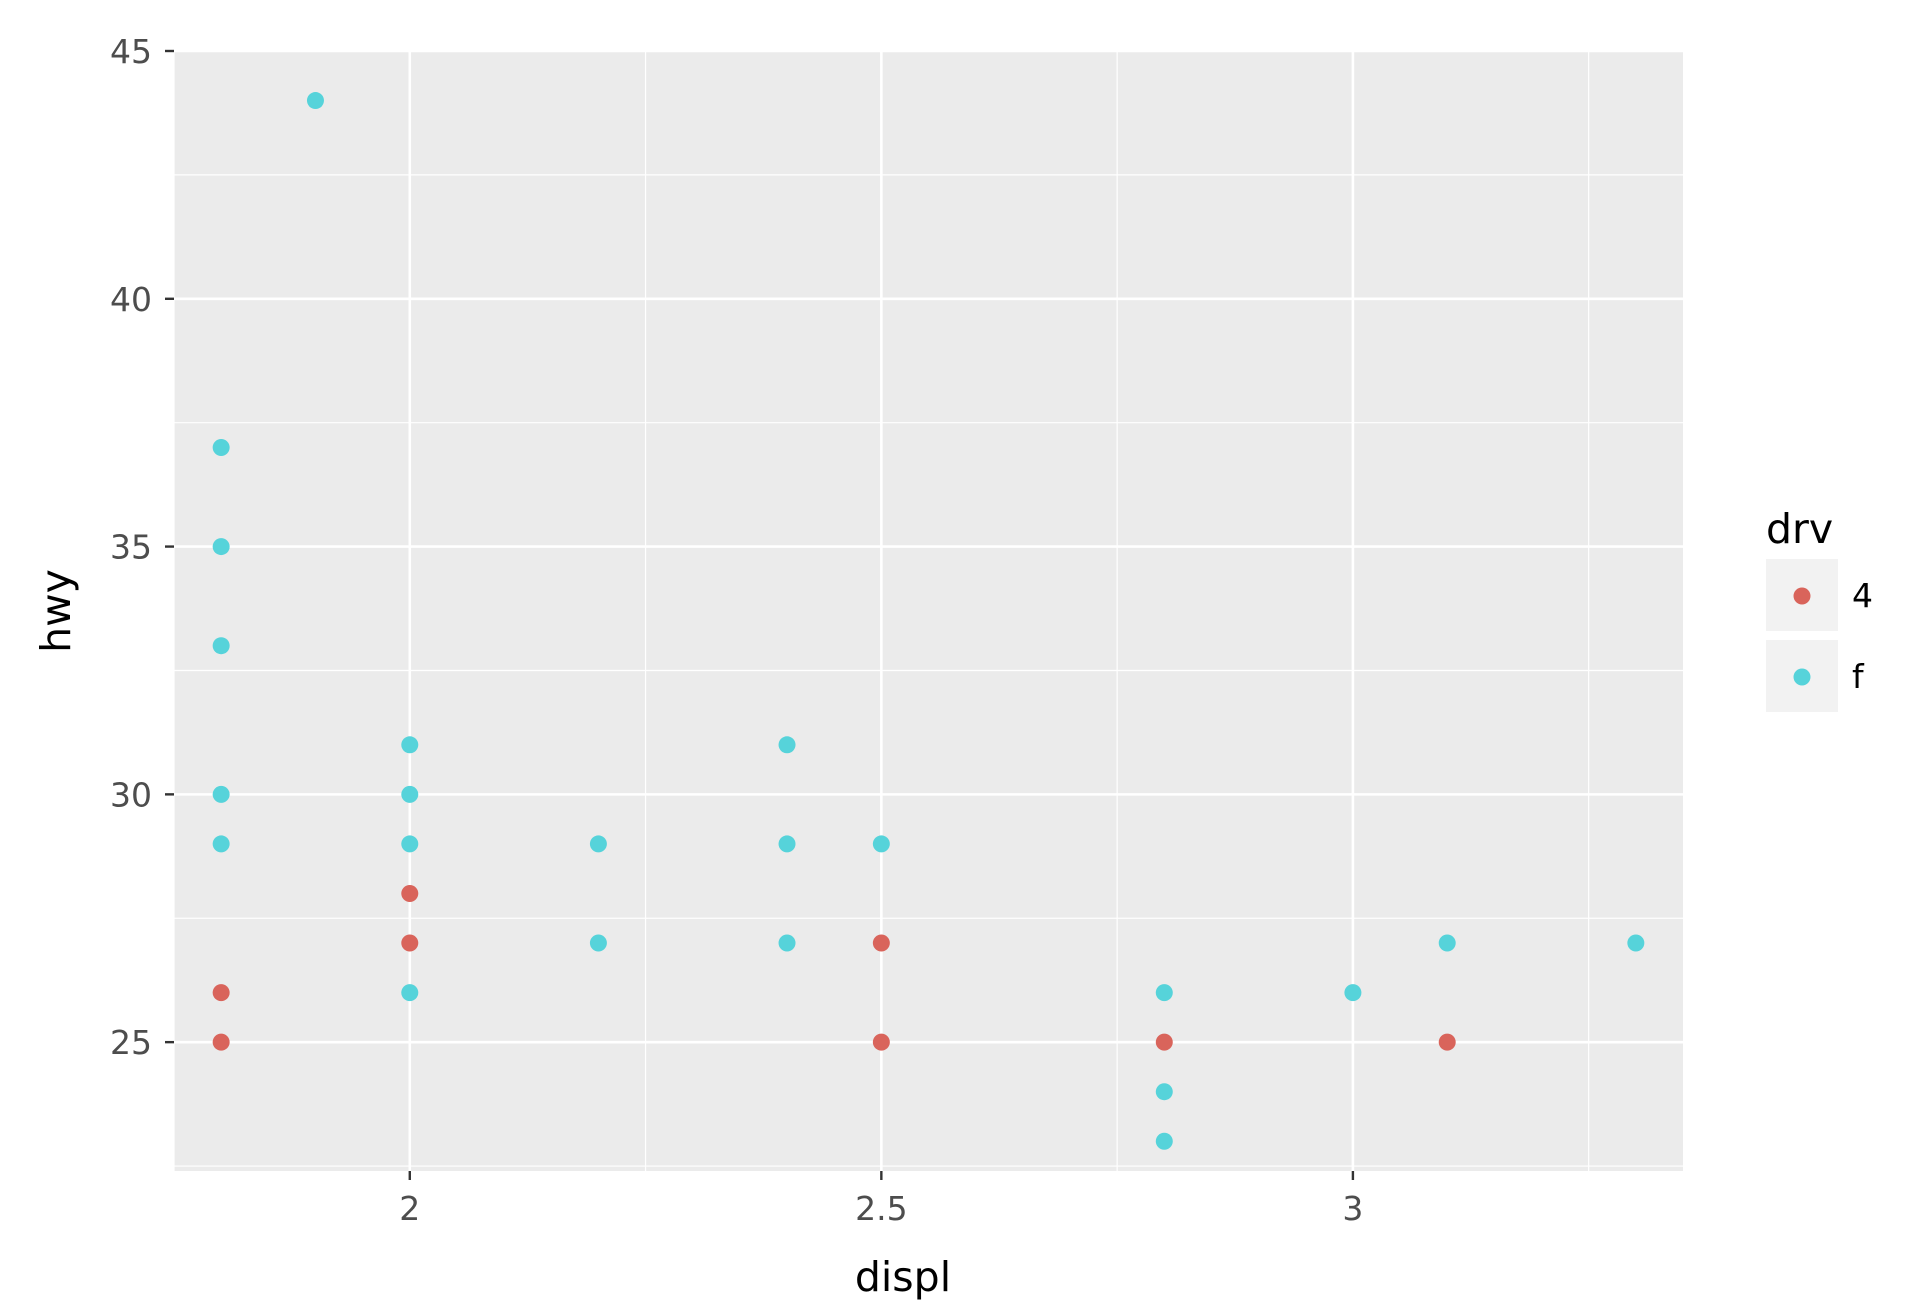 The width and height of the screenshot is (1932, 1316). I want to click on legend-label-f: f, so click(1858, 676).